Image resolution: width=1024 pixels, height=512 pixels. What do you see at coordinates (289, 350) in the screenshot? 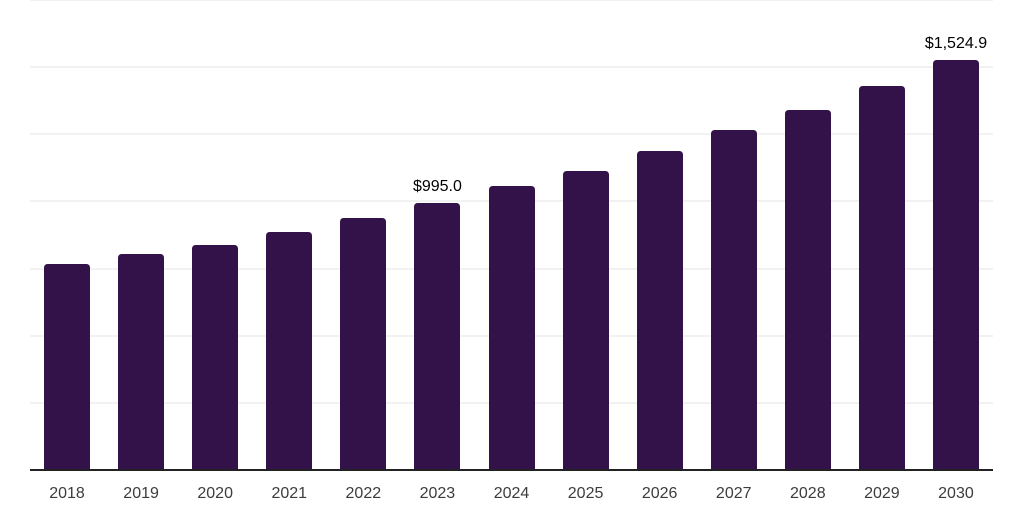
I see `bar-2021` at bounding box center [289, 350].